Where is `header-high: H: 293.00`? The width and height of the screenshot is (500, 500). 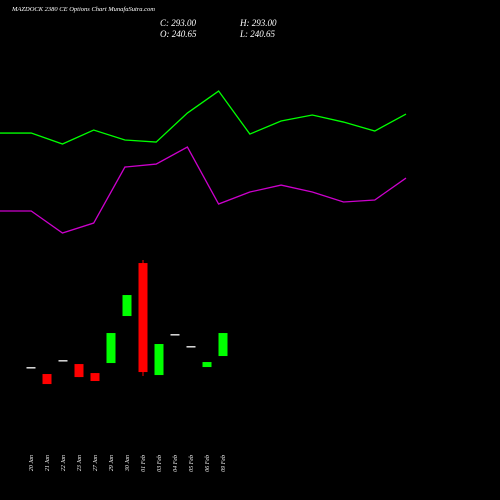 header-high: H: 293.00 is located at coordinates (258, 23).